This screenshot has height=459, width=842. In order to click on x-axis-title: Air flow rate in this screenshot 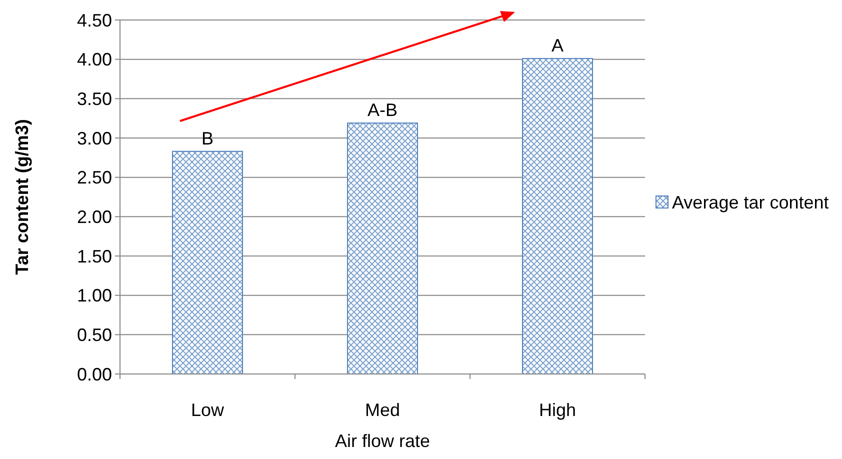, I will do `click(382, 441)`.